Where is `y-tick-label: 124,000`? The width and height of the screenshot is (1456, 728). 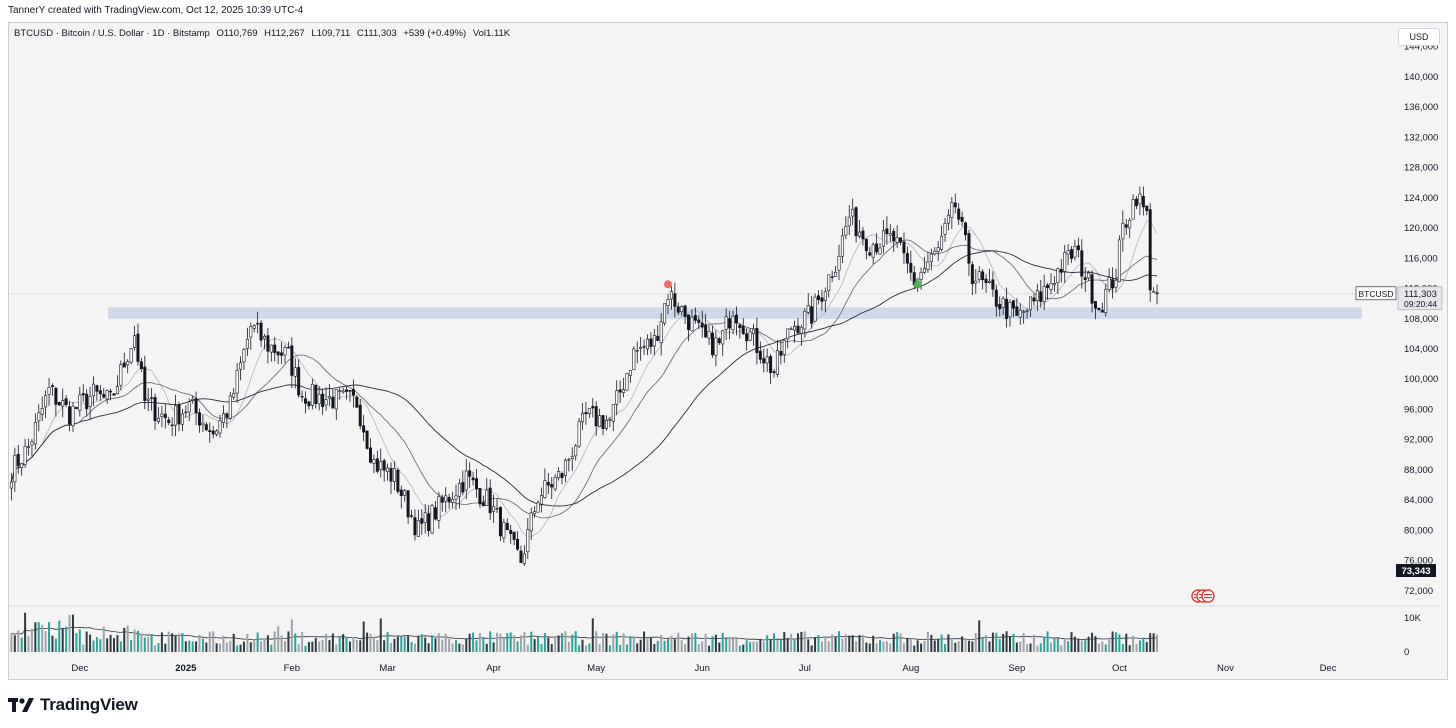 y-tick-label: 124,000 is located at coordinates (1421, 198).